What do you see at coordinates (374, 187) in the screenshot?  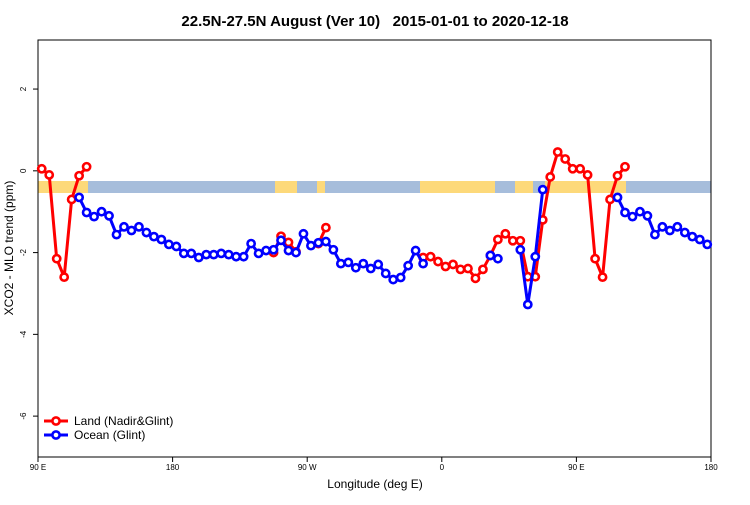 I see `map-strip` at bounding box center [374, 187].